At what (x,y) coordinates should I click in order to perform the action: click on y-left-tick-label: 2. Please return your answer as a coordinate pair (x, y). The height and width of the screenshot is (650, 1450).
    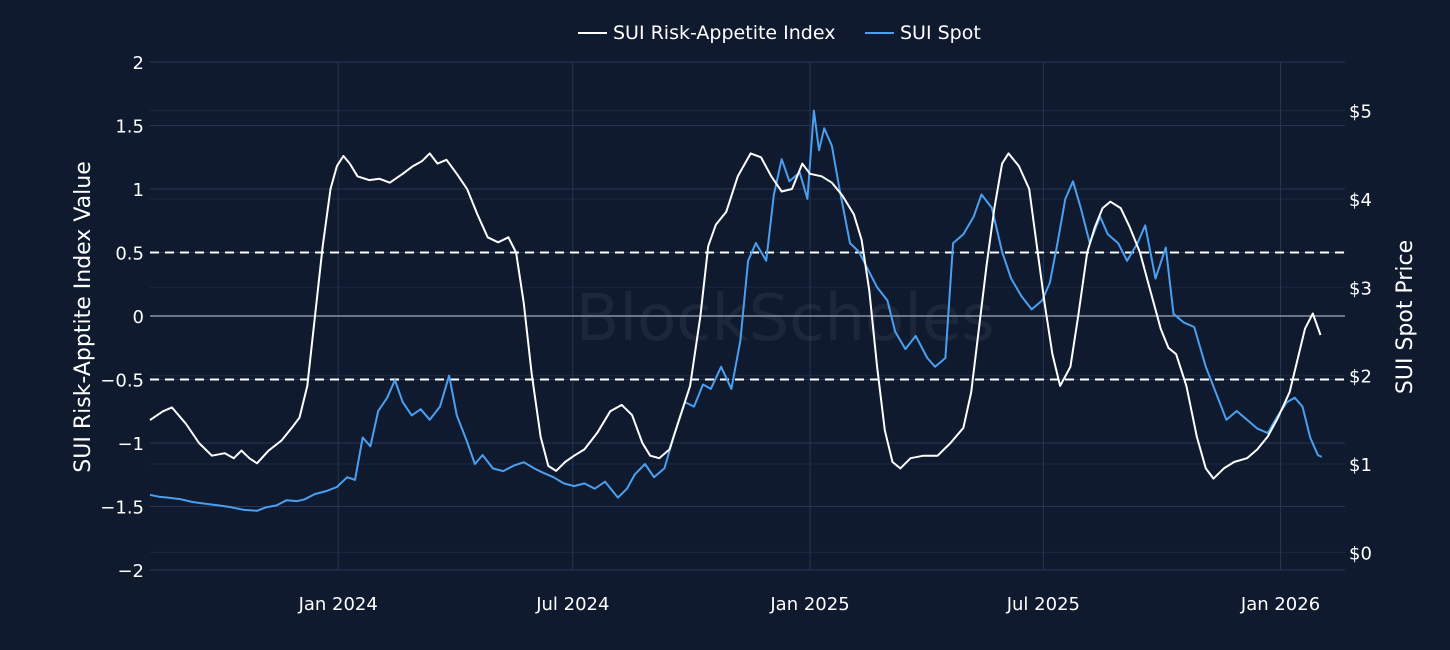
    Looking at the image, I should click on (138, 63).